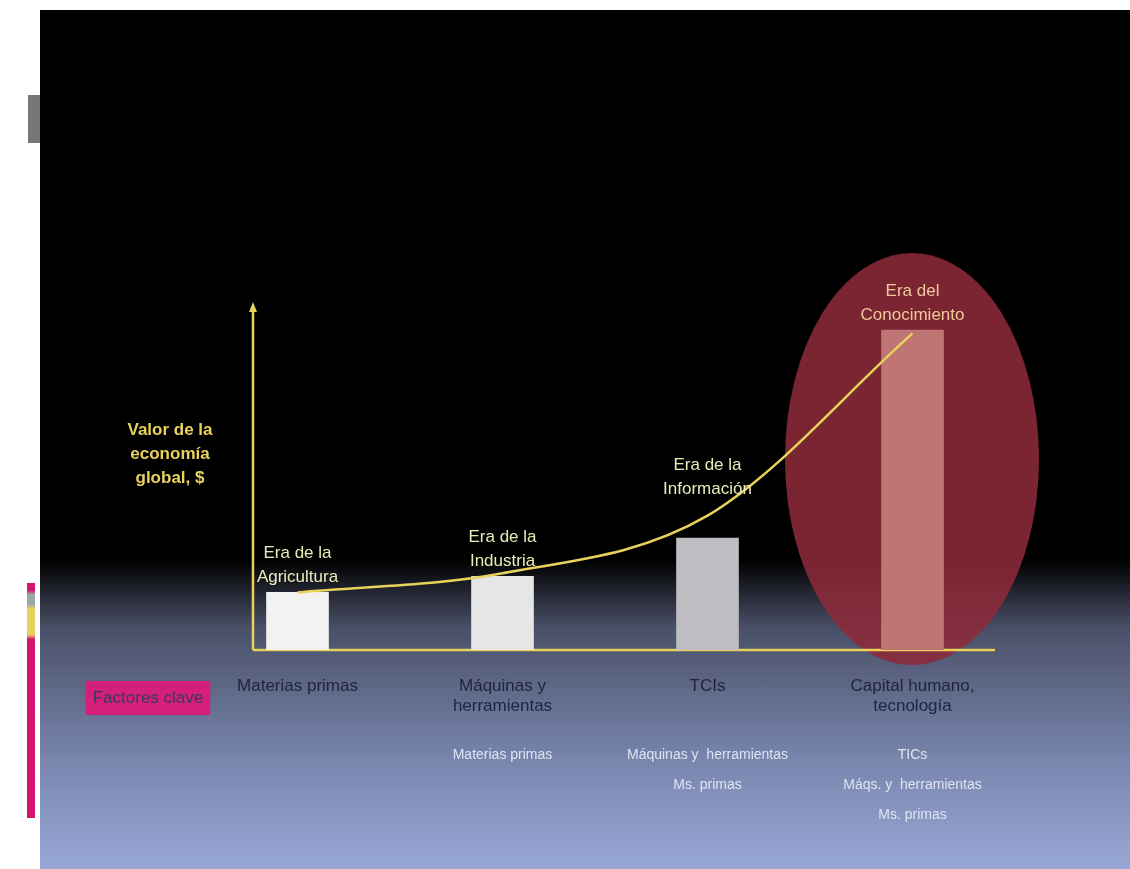 This screenshot has width=1130, height=869. I want to click on annotation: Era de la Agricultura, so click(297, 565).